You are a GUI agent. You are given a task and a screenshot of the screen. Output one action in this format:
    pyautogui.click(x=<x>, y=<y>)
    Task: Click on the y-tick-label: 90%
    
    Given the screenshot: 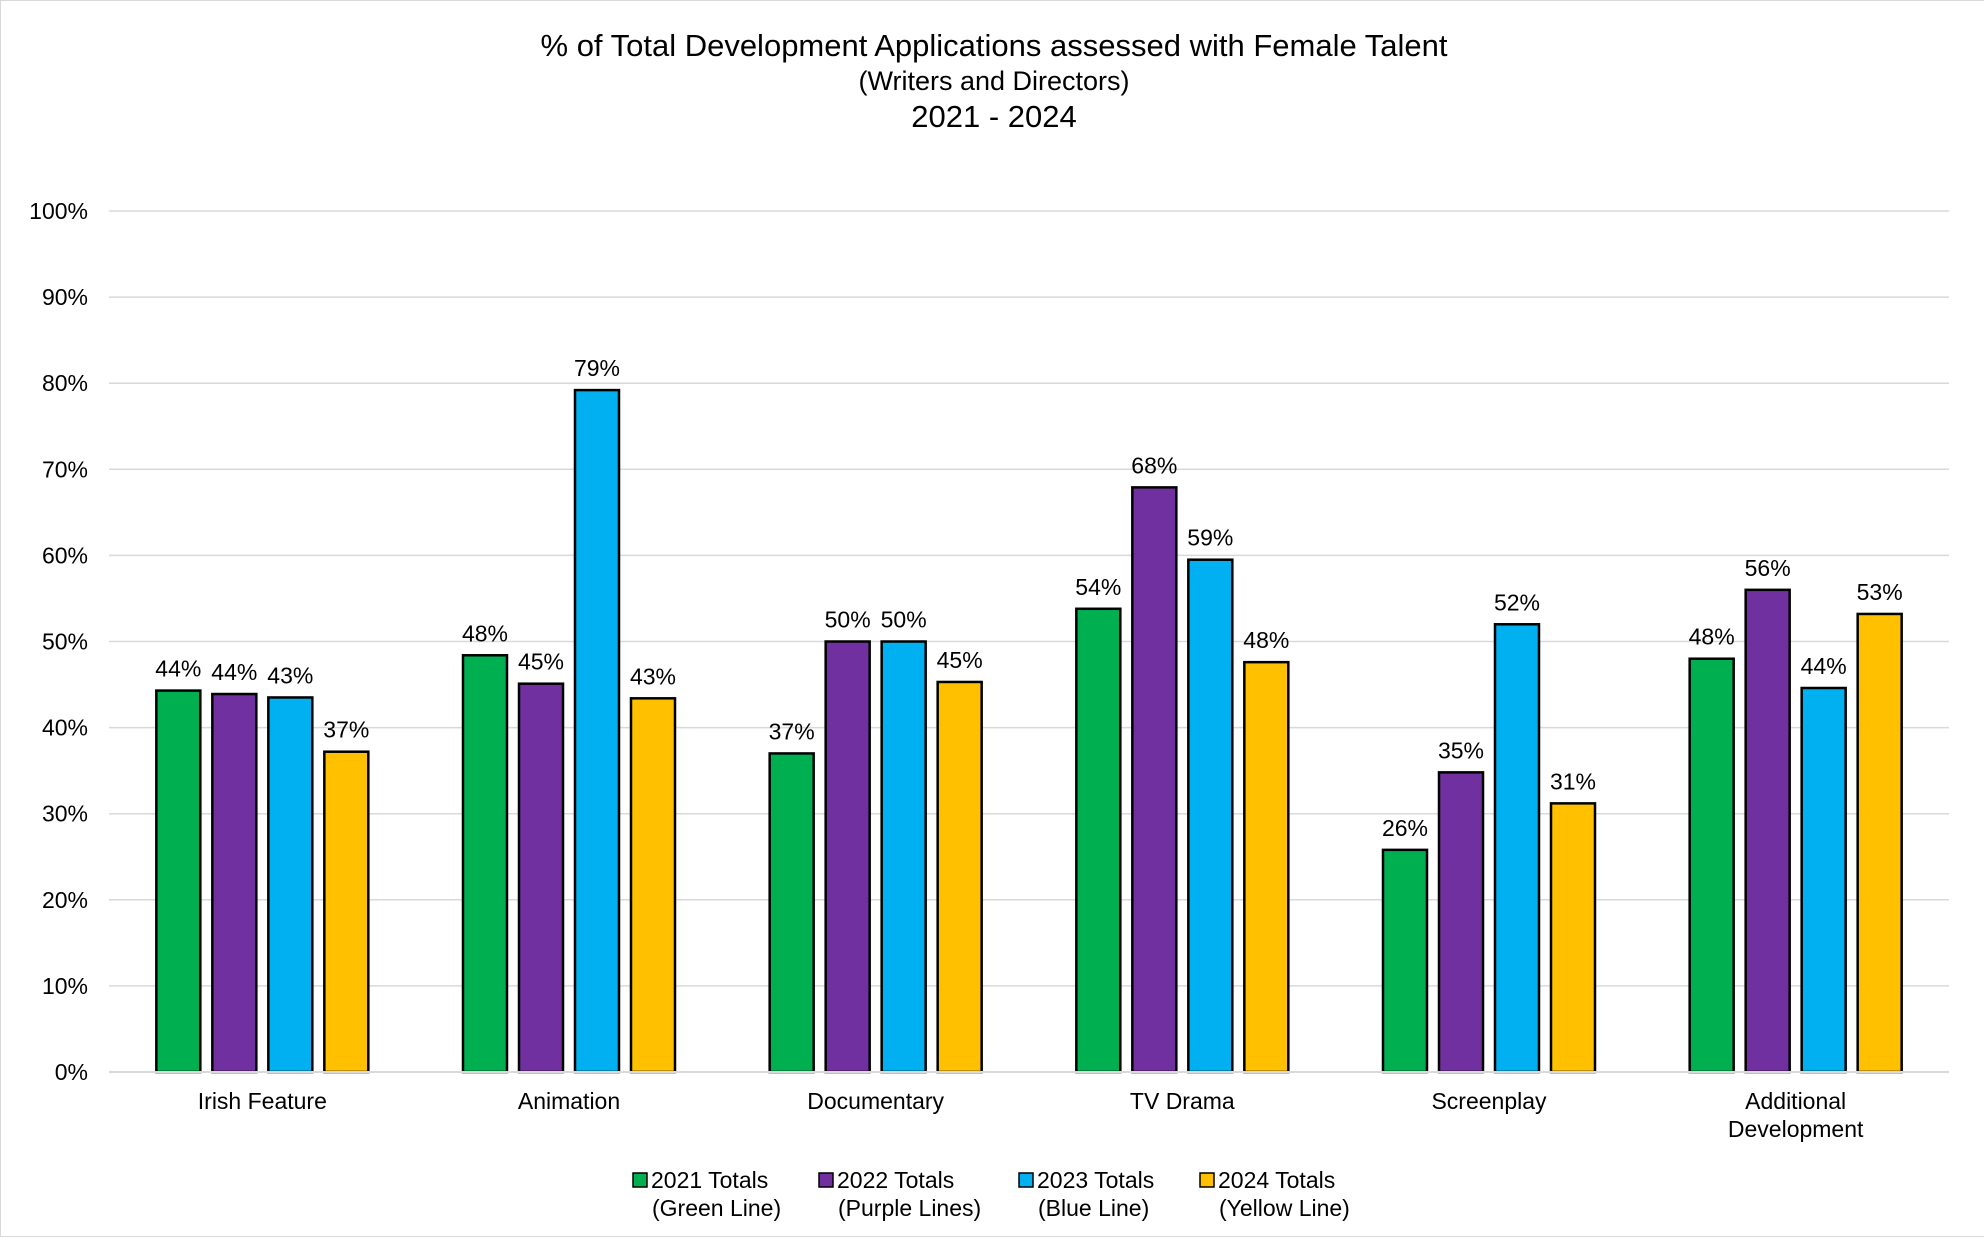 What is the action you would take?
    pyautogui.click(x=65, y=297)
    